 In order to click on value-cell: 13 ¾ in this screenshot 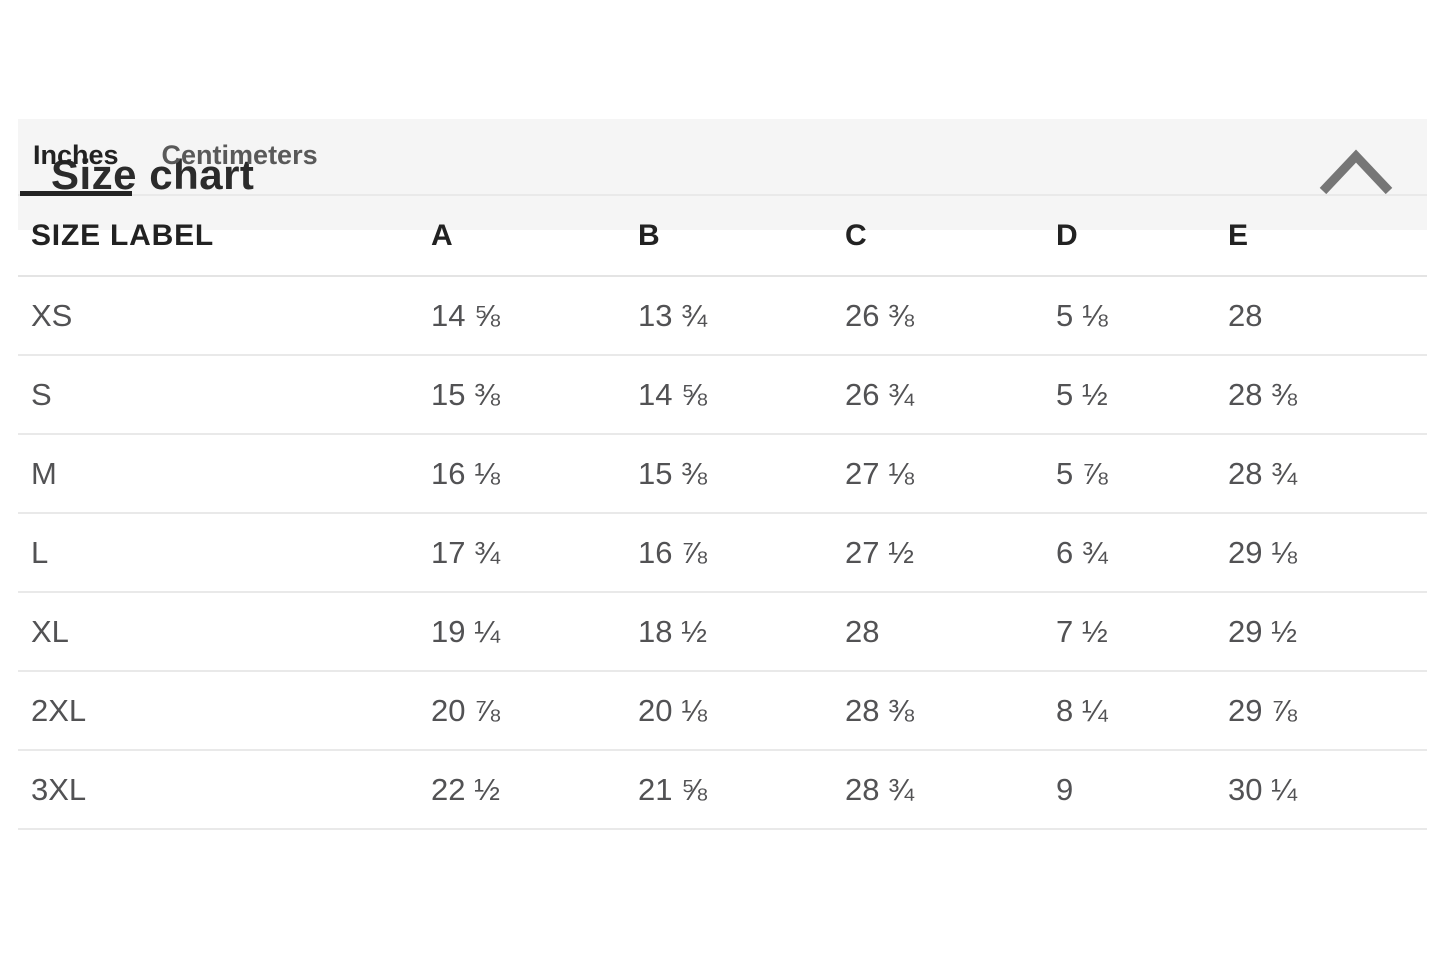, I will do `click(672, 315)`.